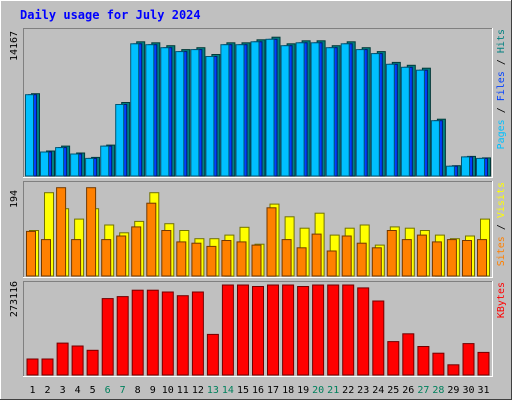 Image resolution: width=512 pixels, height=400 pixels. What do you see at coordinates (63, 390) in the screenshot?
I see `x-tick-label-day-3: 3` at bounding box center [63, 390].